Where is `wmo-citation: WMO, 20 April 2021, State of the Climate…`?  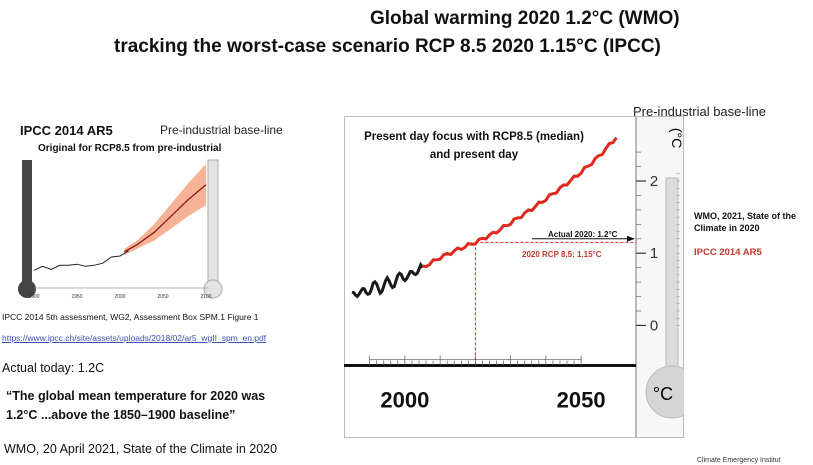 wmo-citation: WMO, 20 April 2021, State of the Climate… is located at coordinates (141, 449).